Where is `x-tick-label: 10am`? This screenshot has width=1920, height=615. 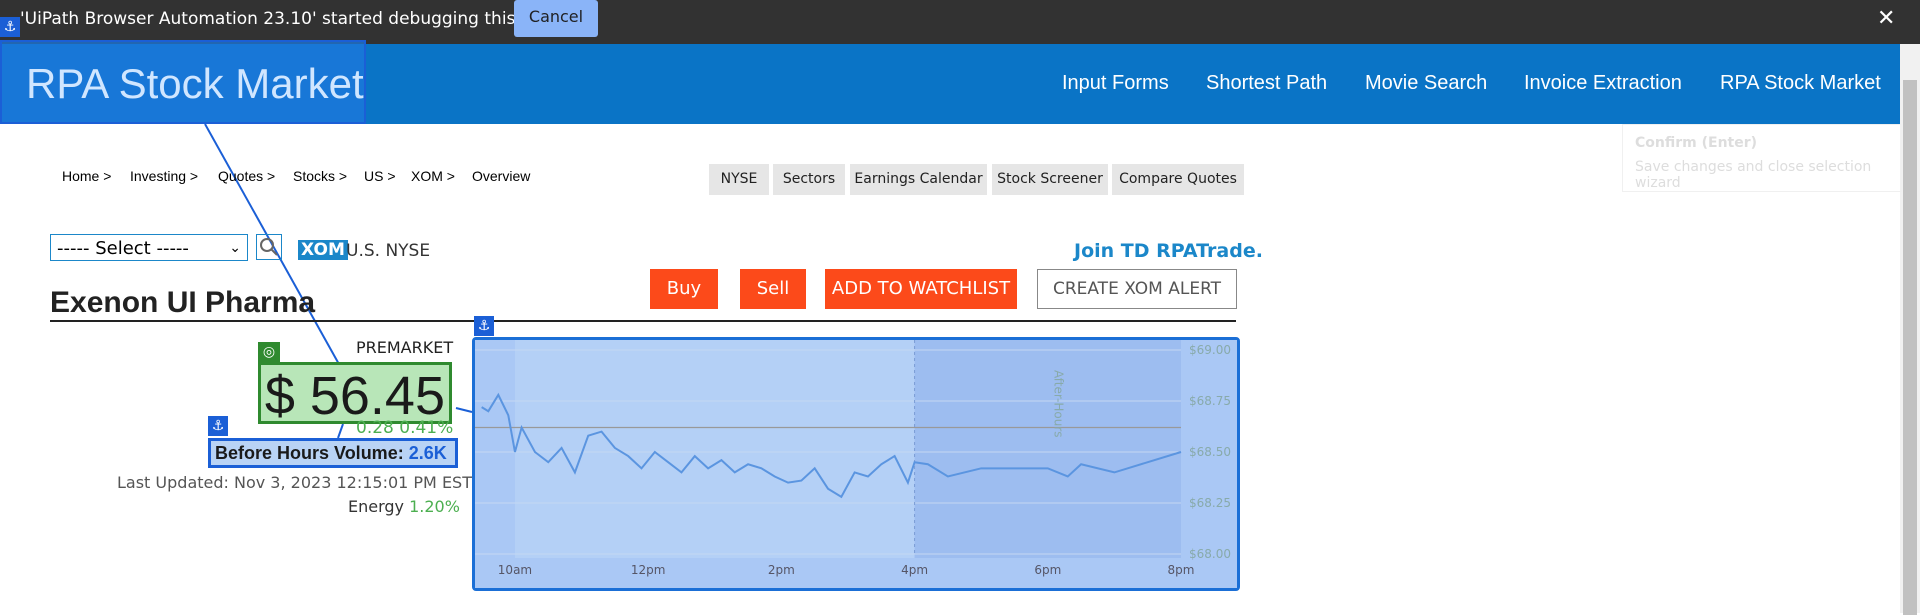
x-tick-label: 10am is located at coordinates (515, 570).